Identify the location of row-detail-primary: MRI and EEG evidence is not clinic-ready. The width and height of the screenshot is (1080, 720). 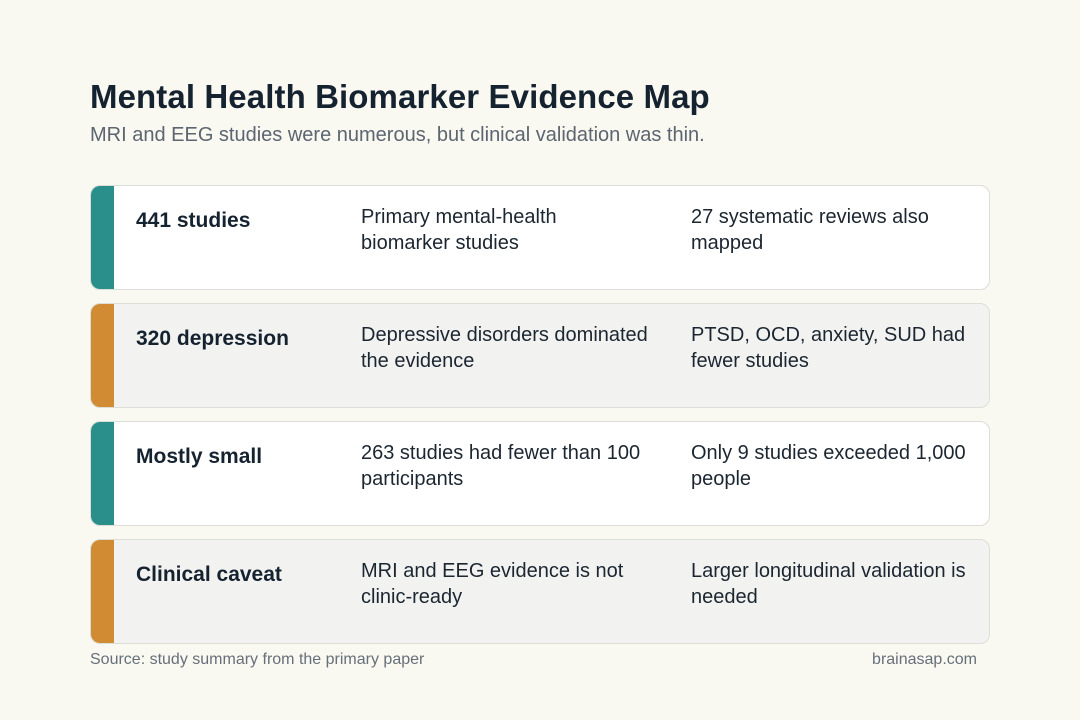
(492, 584).